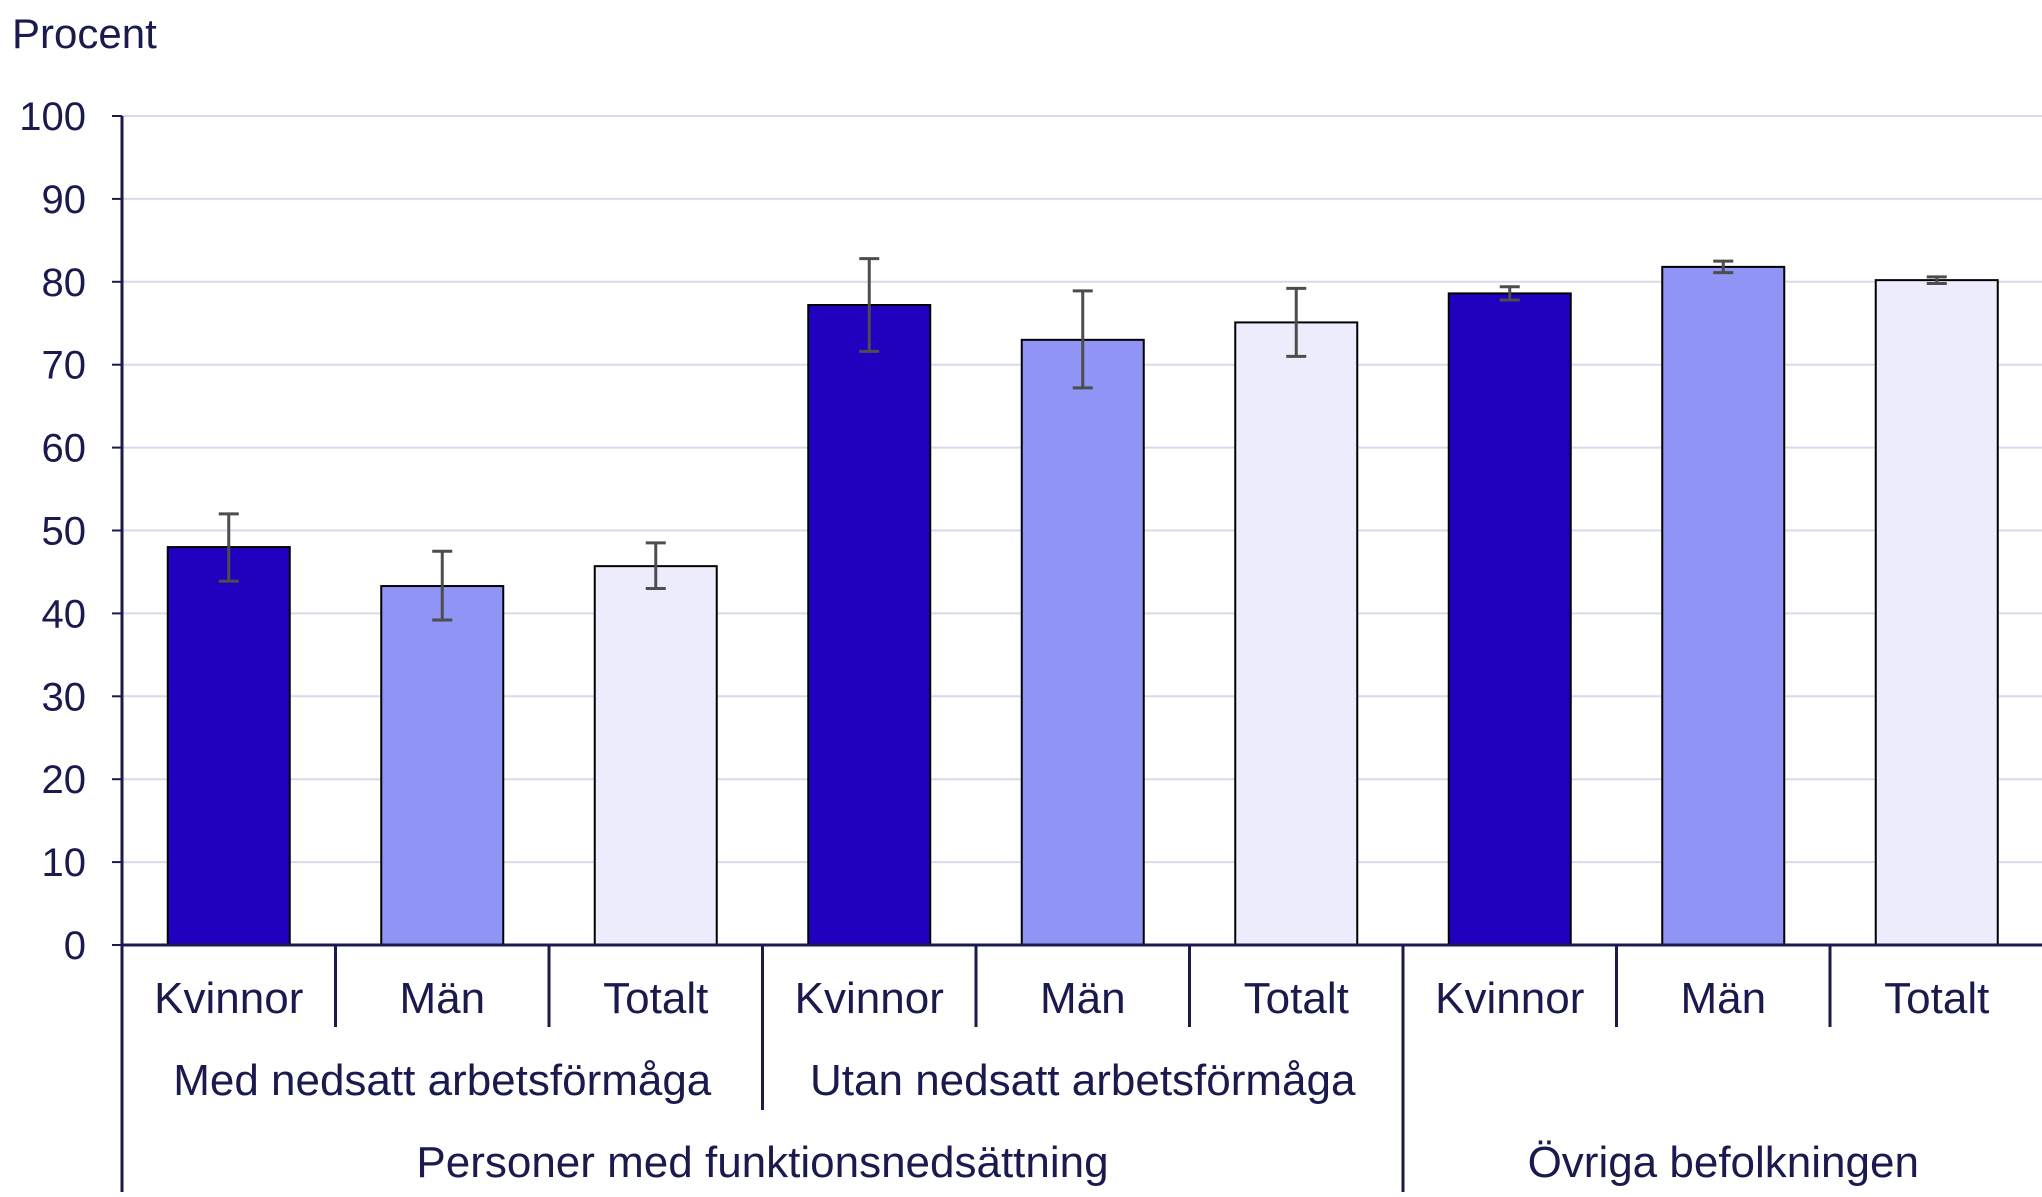  I want to click on group-label: Utan nedsatt arbetsförmåga, so click(1083, 1080).